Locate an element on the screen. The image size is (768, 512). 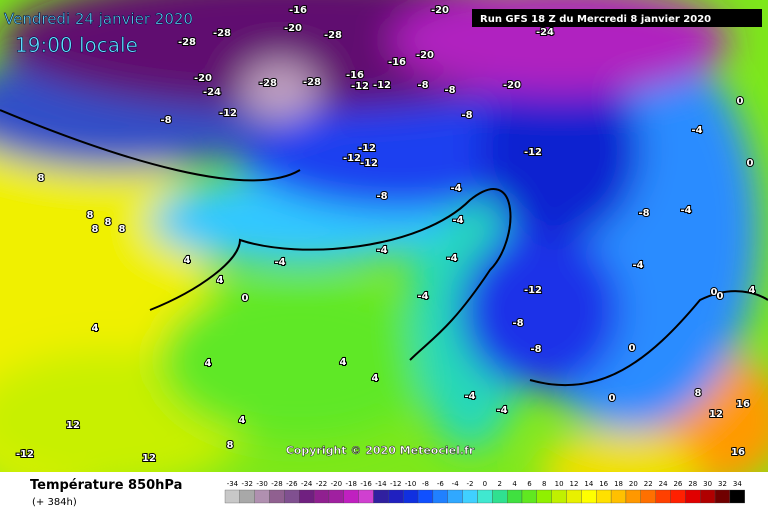
legend-value: 12 is located at coordinates (574, 484).